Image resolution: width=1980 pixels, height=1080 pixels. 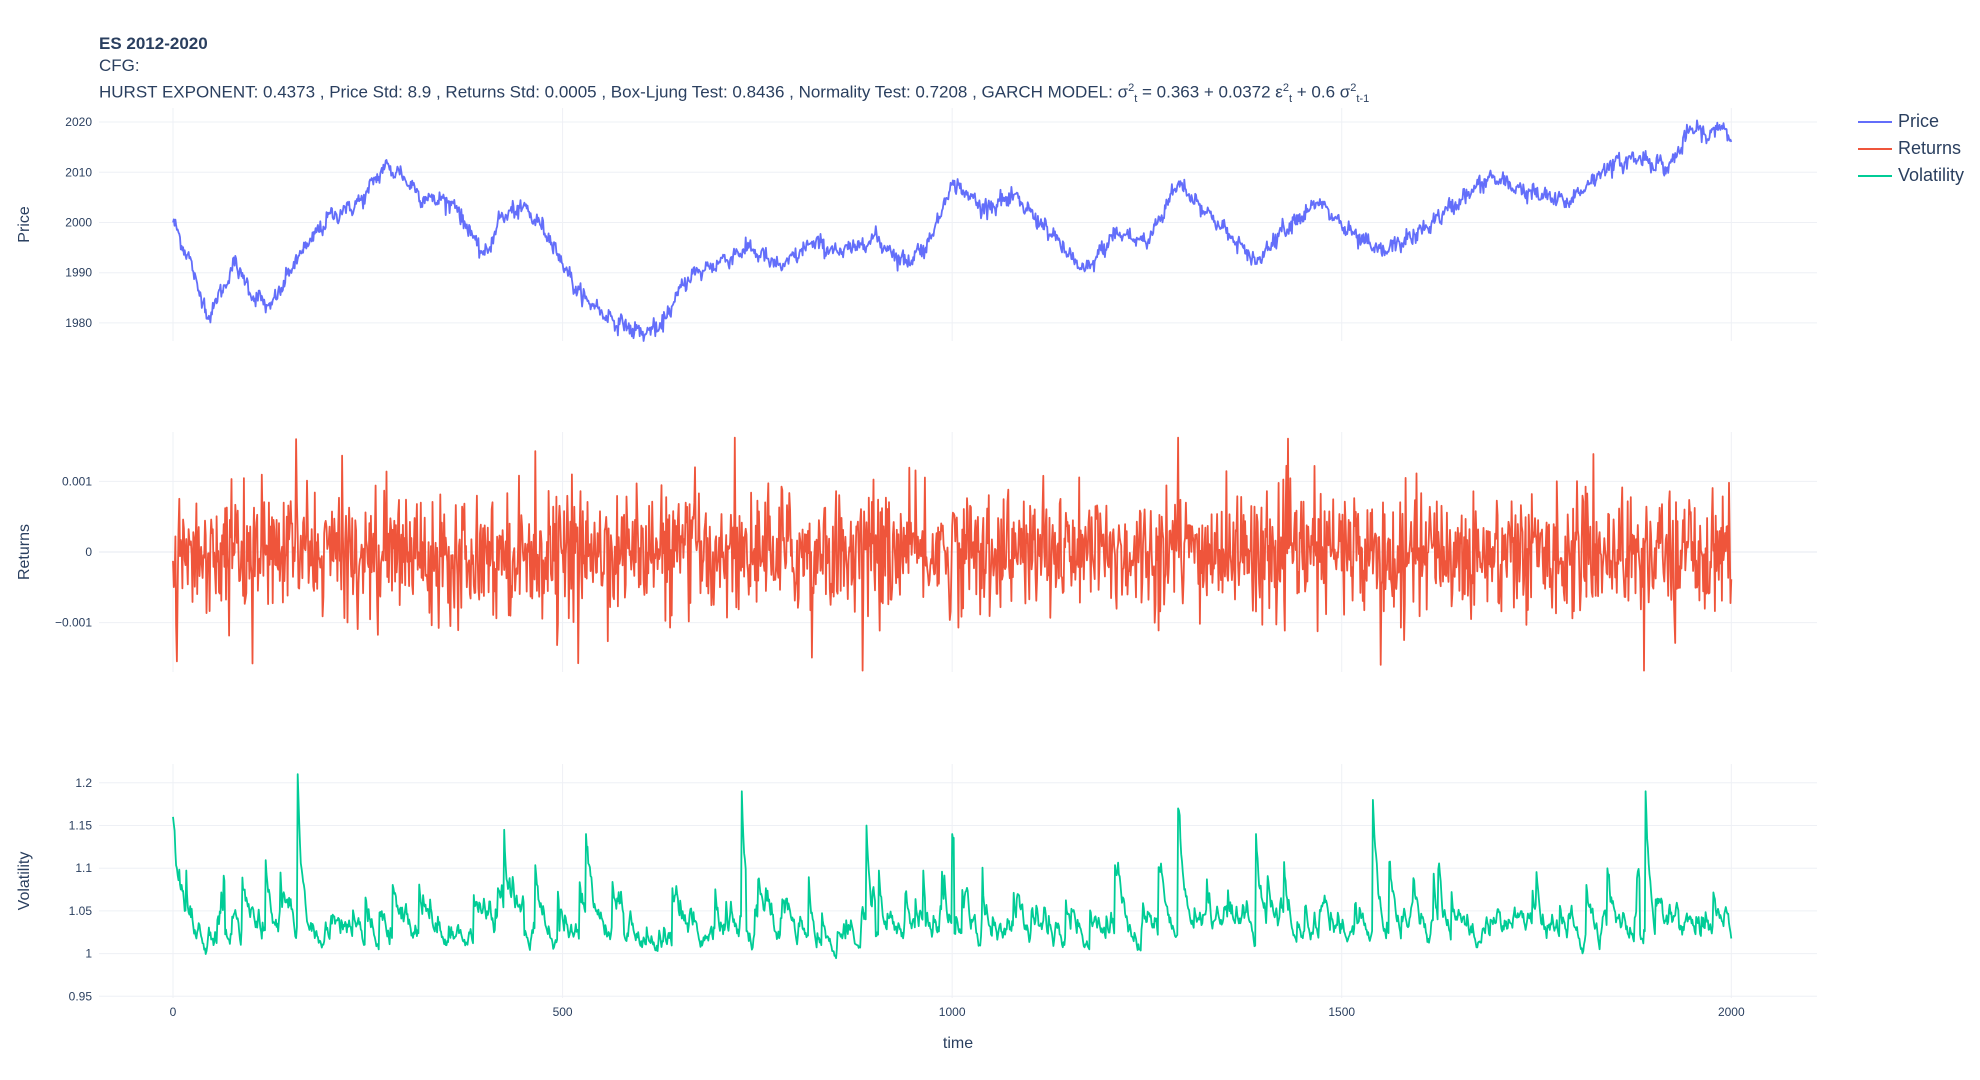 I want to click on y-tick-label: 1990, so click(x=78, y=273).